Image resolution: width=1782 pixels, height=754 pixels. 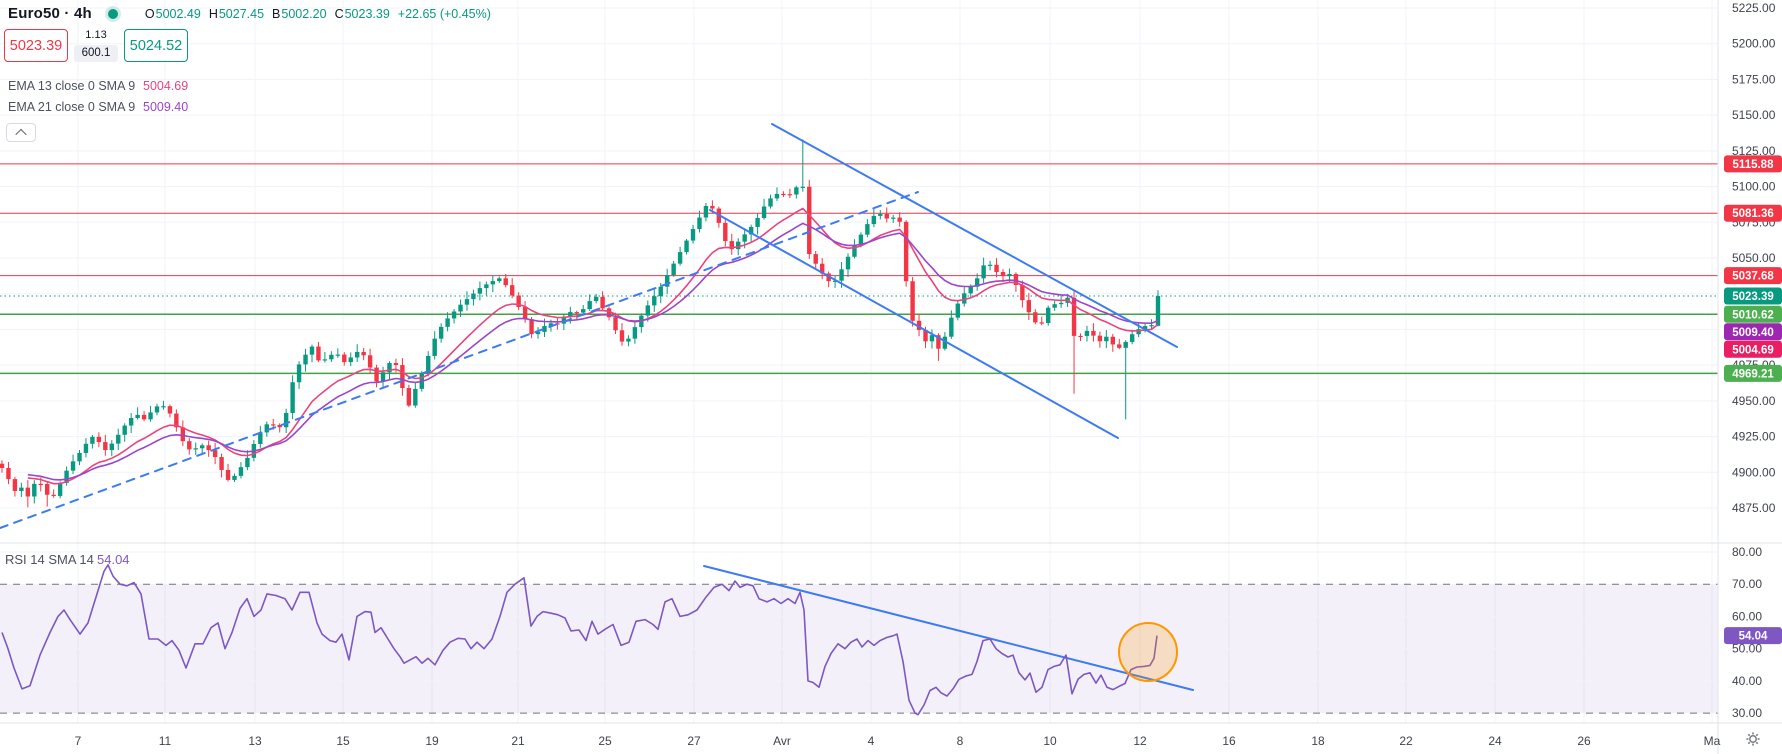 I want to click on svg-text: 5081.36, so click(x=1753, y=214).